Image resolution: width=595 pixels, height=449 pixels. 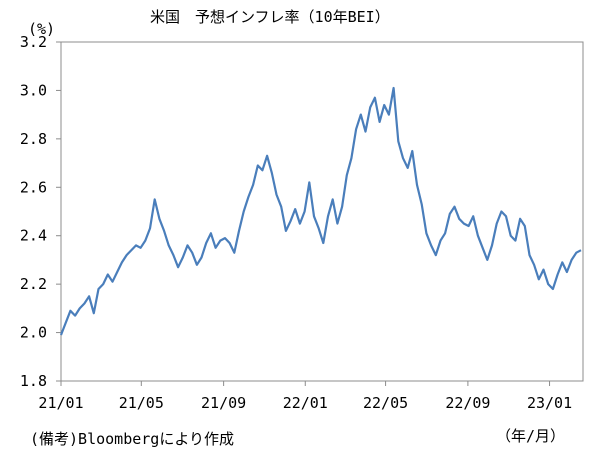 What do you see at coordinates (141, 403) in the screenshot?
I see `x-tick-label: 21/05` at bounding box center [141, 403].